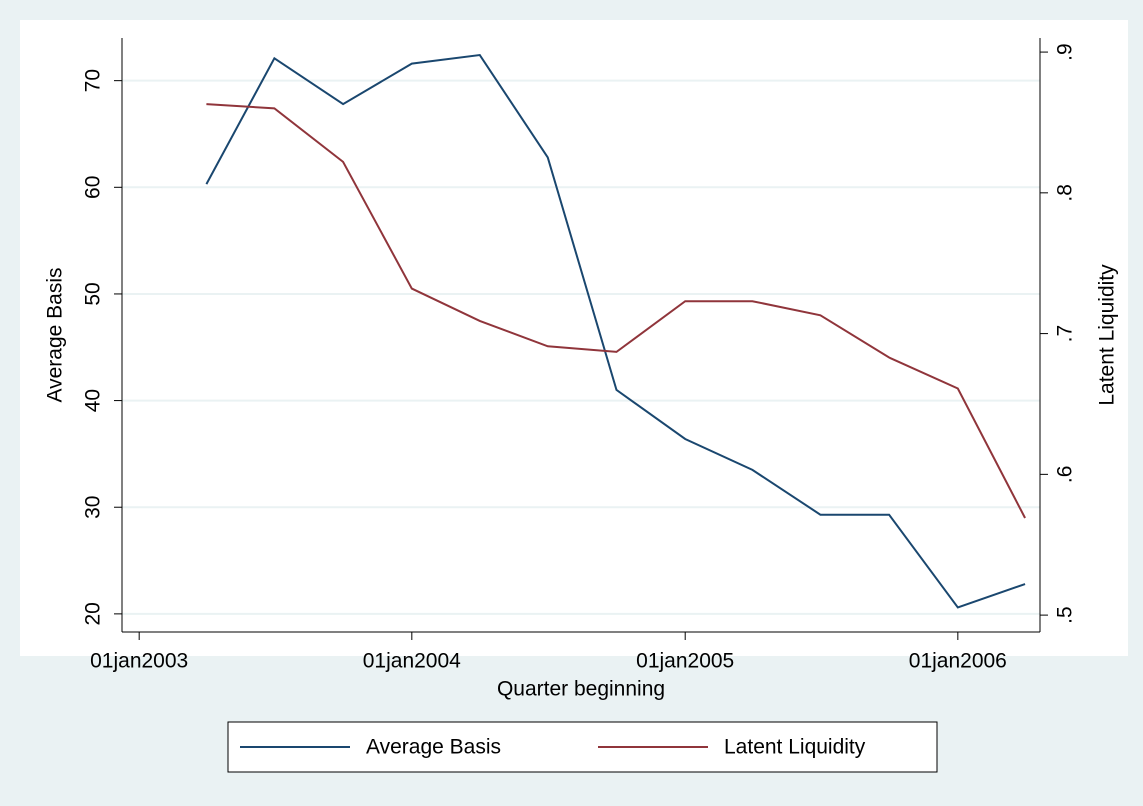  Describe the element at coordinates (1065, 615) in the screenshot. I see `y2-tick-label: .5` at that location.